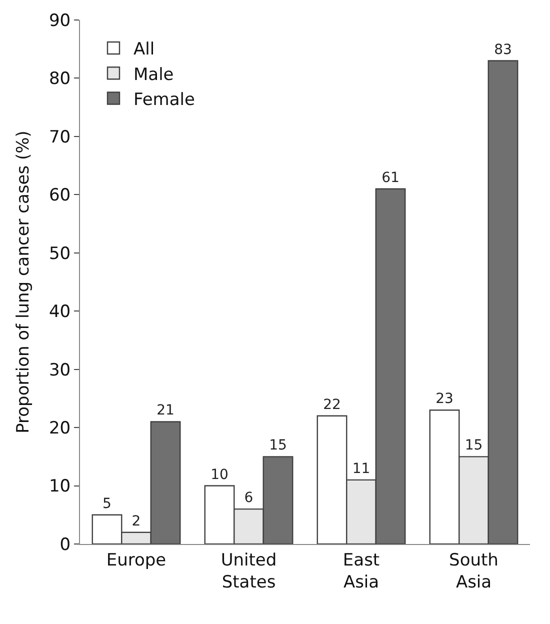 The width and height of the screenshot is (550, 624). I want to click on data-label: 2, so click(136, 521).